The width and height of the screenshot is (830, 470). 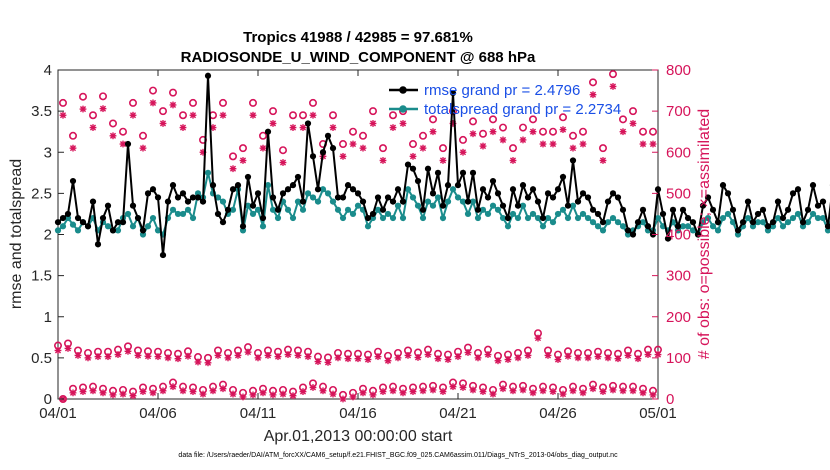 What do you see at coordinates (704, 234) in the screenshot?
I see `y-axis-right-label: # of obs: o=possible; ×=assimilated` at bounding box center [704, 234].